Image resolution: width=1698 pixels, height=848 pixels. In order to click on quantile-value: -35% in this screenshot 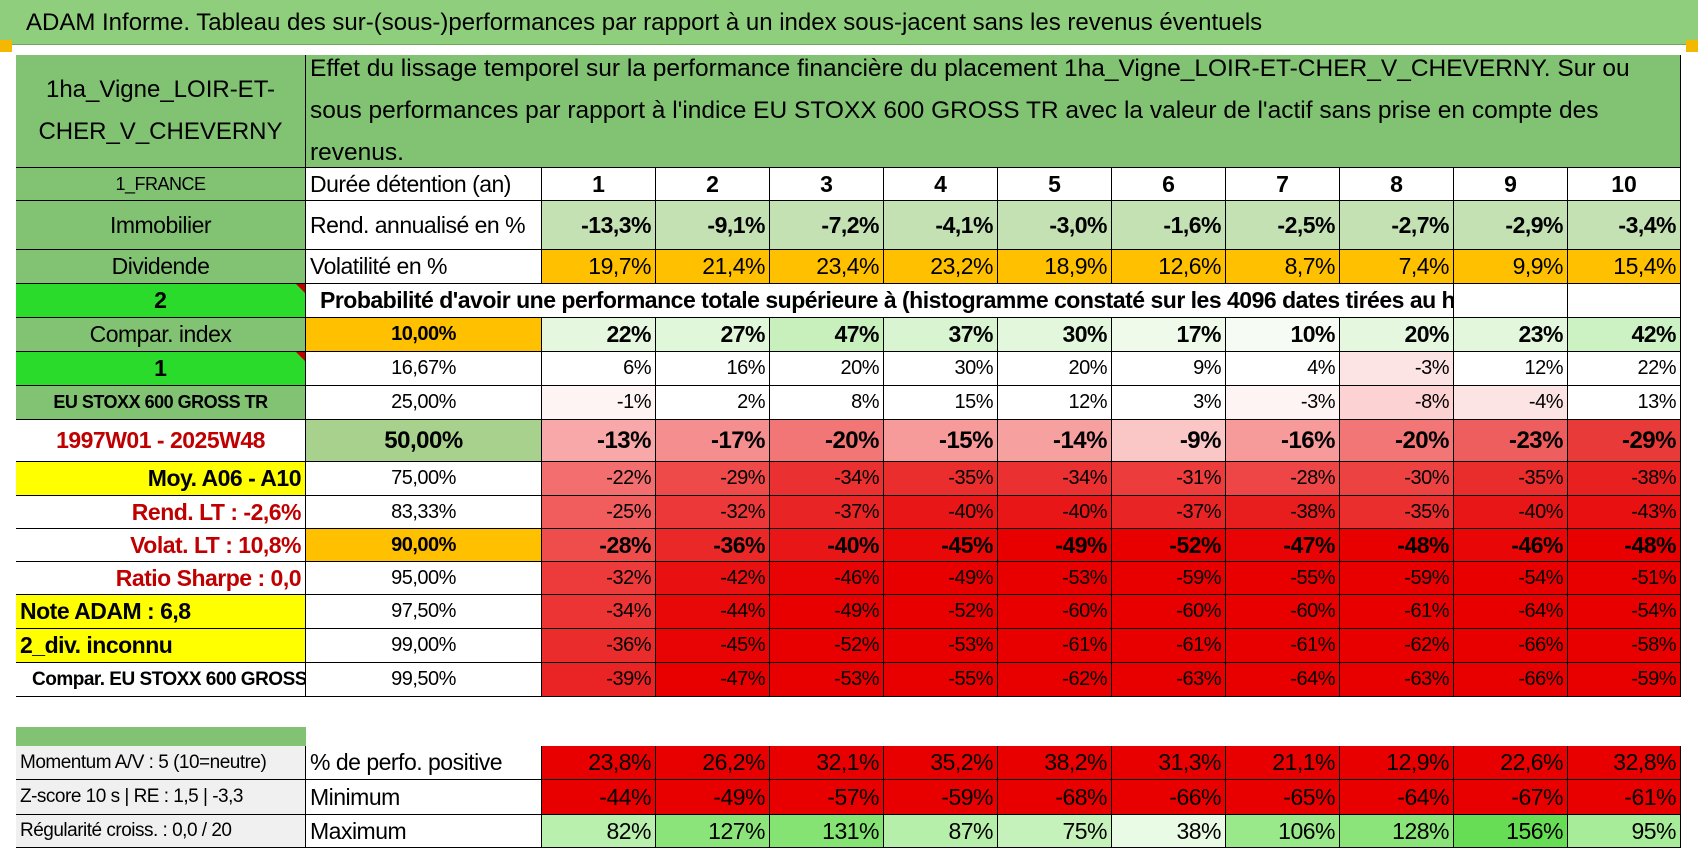, I will do `click(1397, 512)`.